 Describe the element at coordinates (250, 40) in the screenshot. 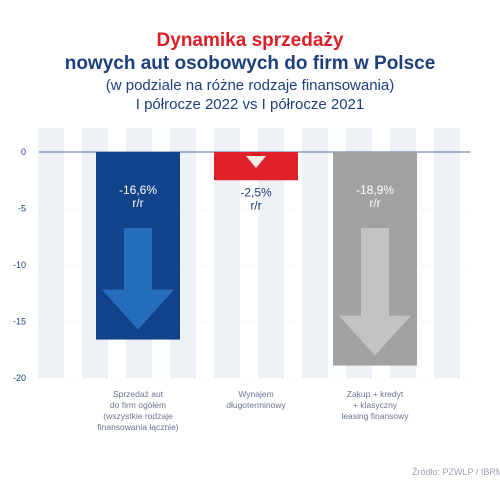

I see `chart-title-line-1: Dynamika sprzedaży` at that location.